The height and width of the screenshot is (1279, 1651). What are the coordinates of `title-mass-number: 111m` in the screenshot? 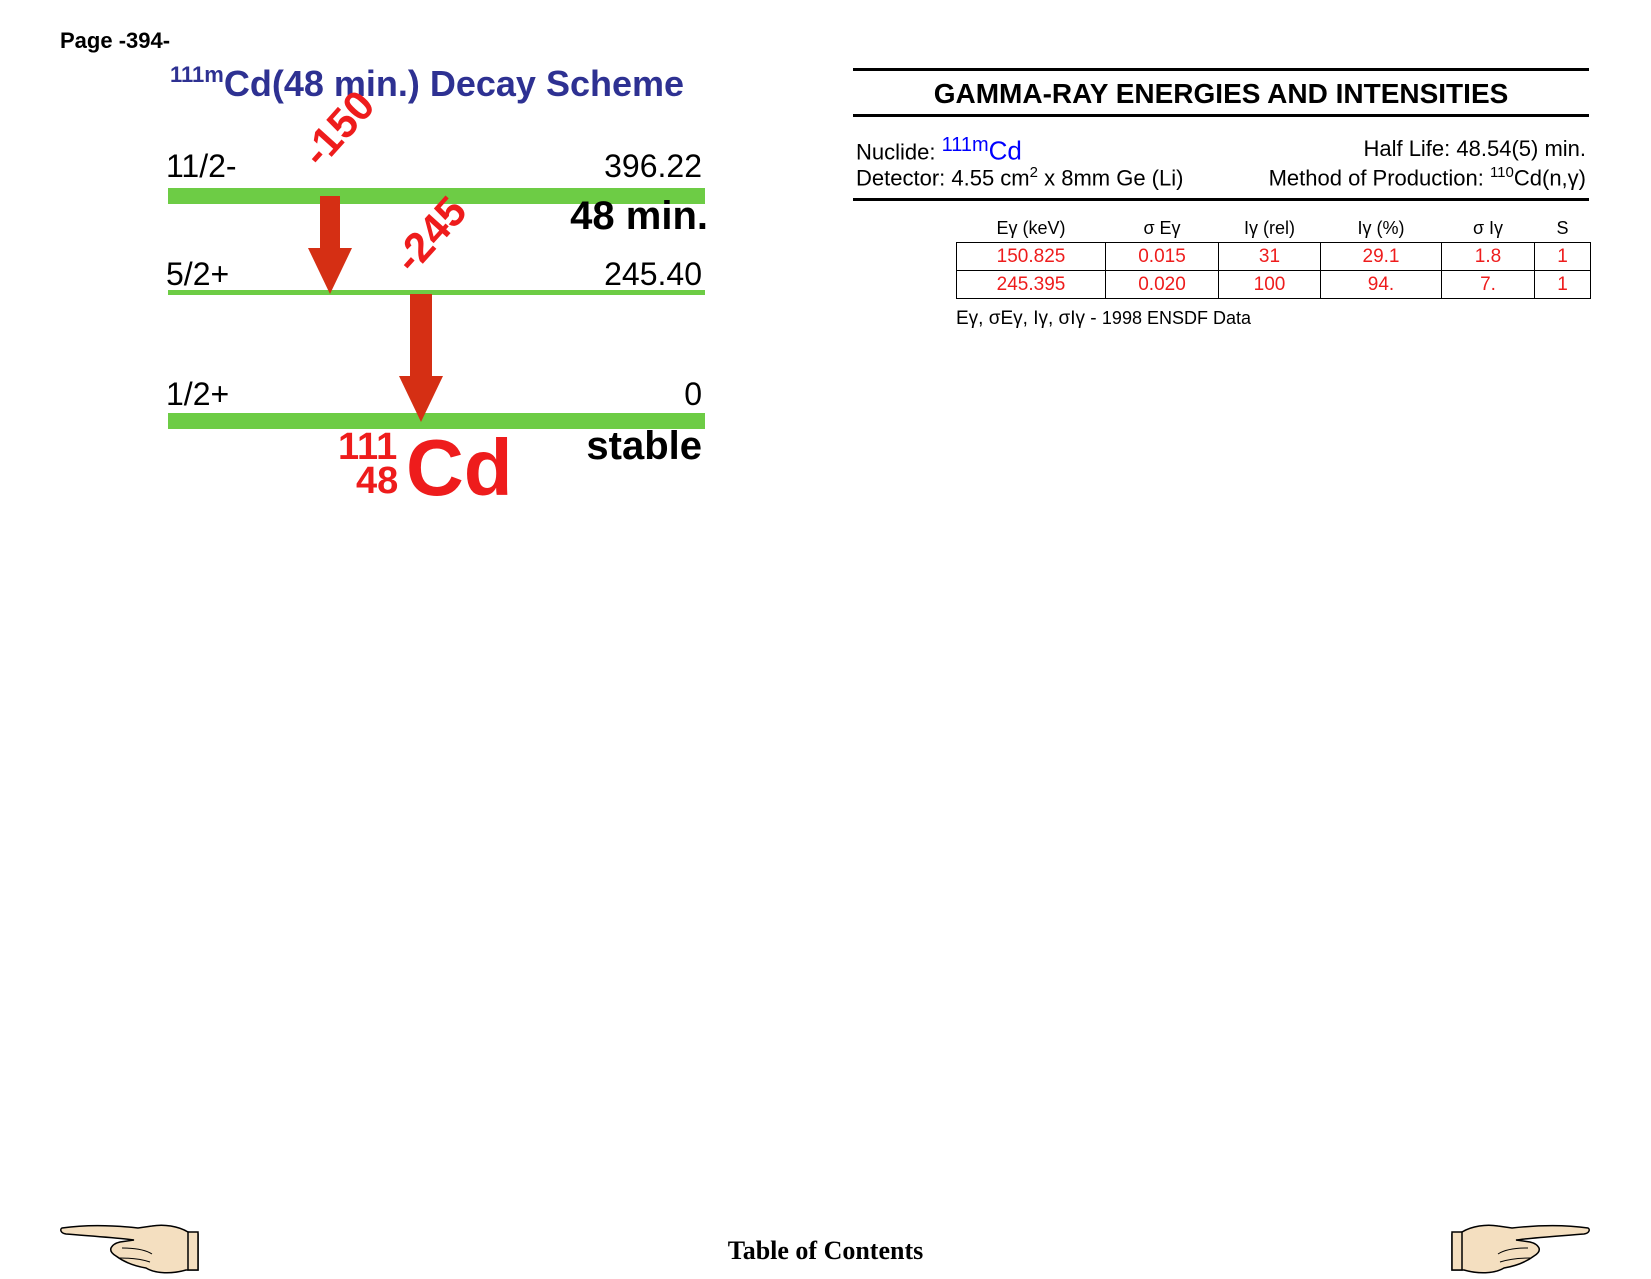 It's located at (197, 74).